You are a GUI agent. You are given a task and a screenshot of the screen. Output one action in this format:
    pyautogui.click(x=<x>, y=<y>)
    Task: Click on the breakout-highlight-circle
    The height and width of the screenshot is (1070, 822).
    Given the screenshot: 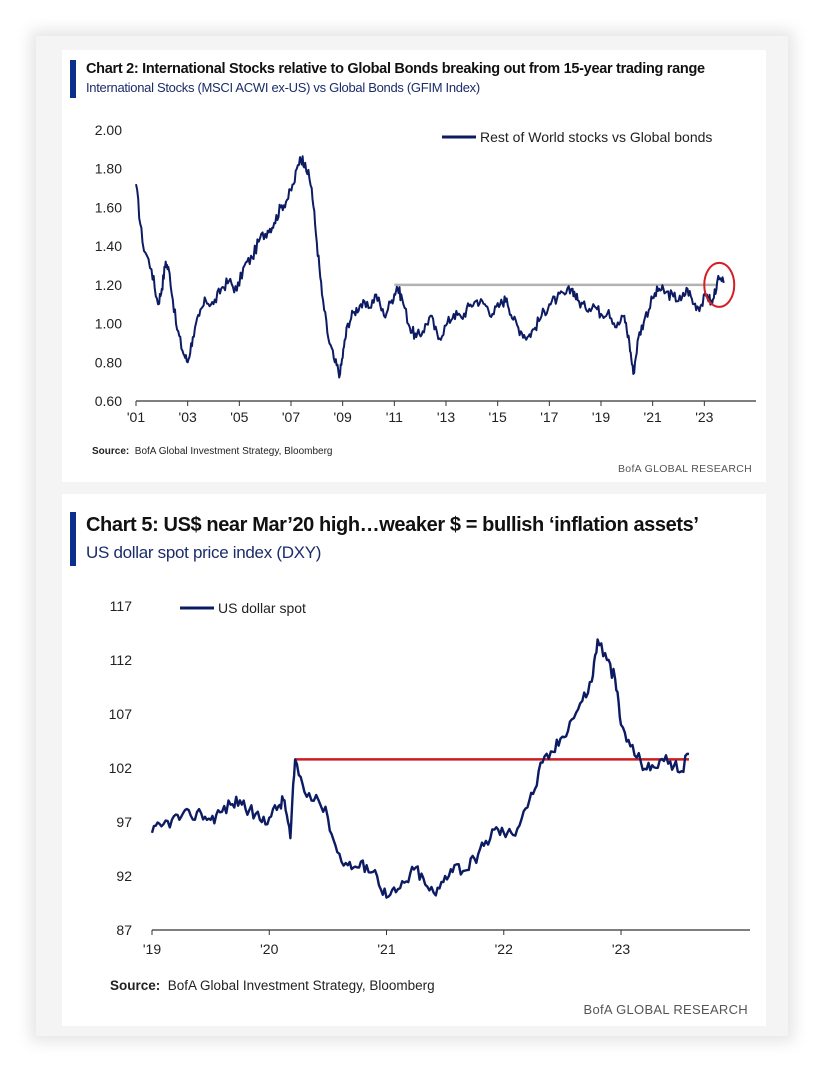 What is the action you would take?
    pyautogui.click(x=719, y=284)
    